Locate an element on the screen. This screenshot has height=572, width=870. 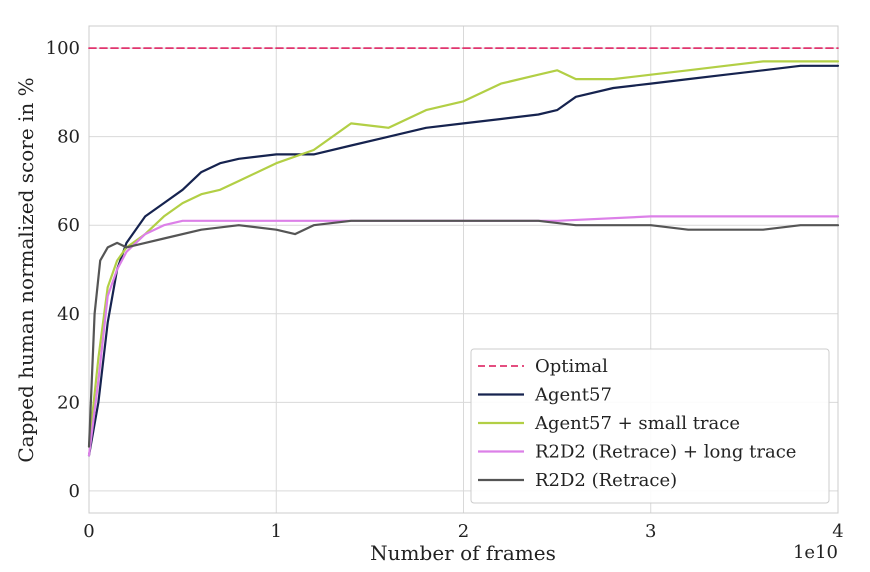
x-tick-label: 2 is located at coordinates (463, 531).